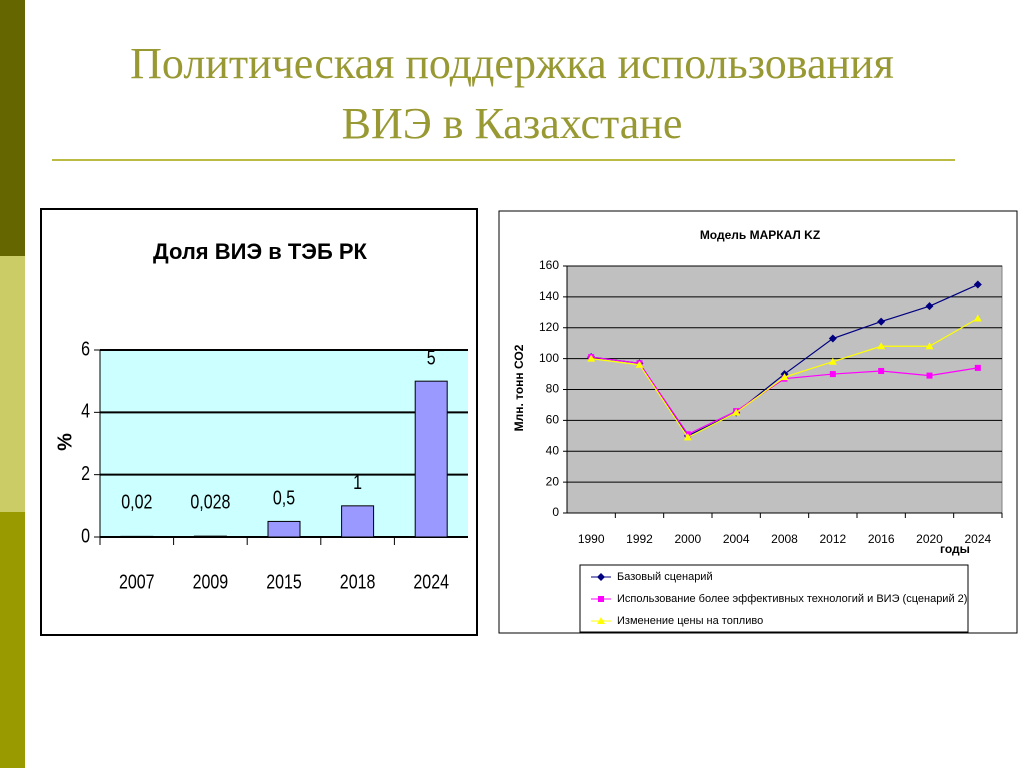 The image size is (1024, 768). I want to click on x-tick-label: 2020, so click(929, 539).